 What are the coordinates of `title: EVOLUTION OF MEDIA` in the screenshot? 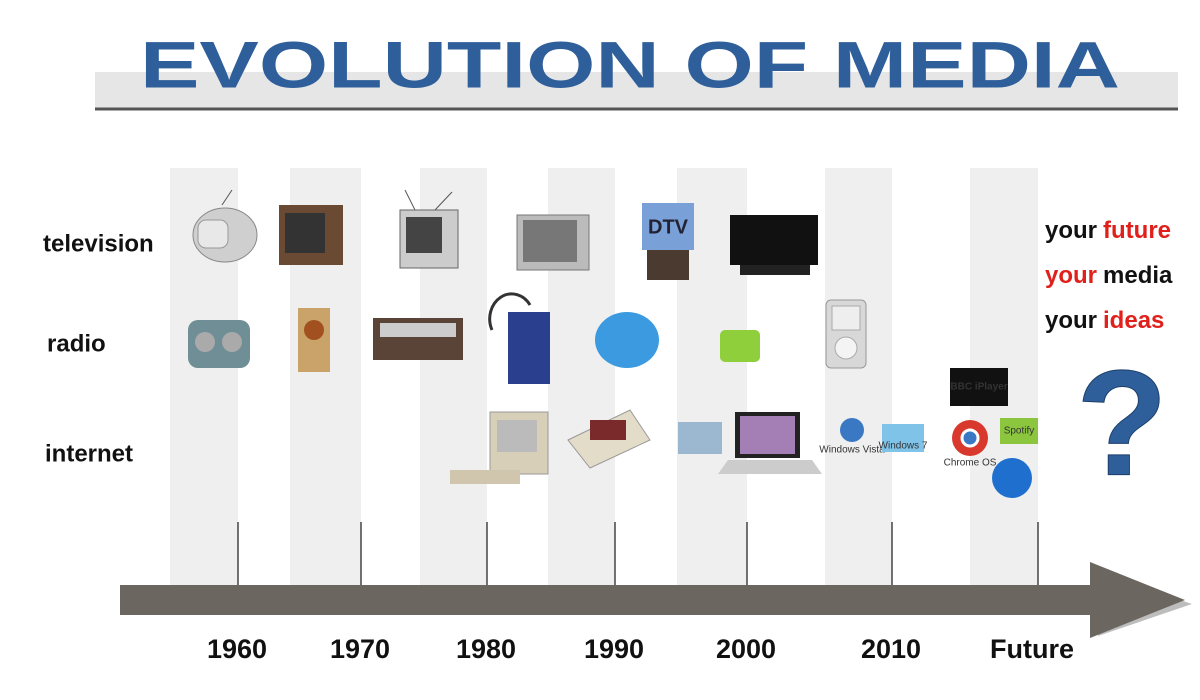 It's located at (630, 64).